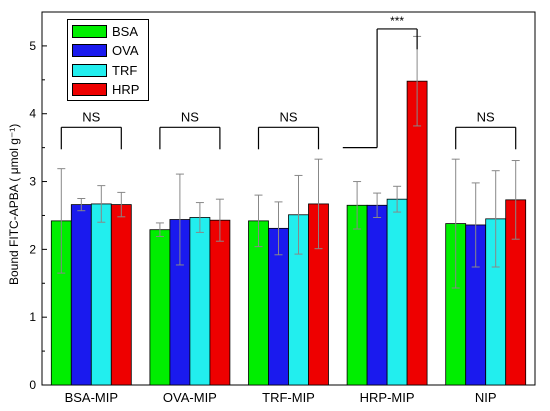 Image resolution: width=550 pixels, height=411 pixels. I want to click on legend-item-hrp: HRP, so click(105, 90).